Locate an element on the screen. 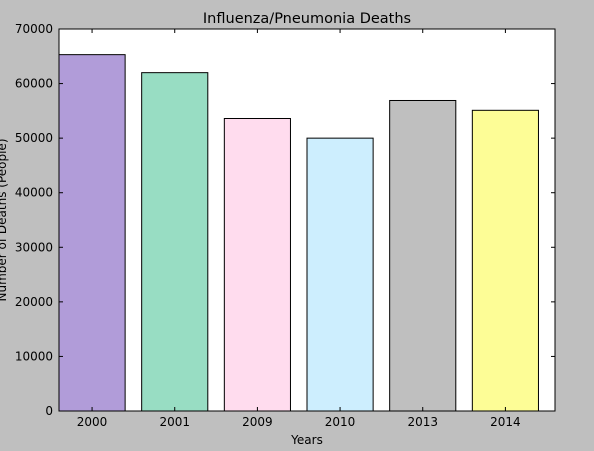 The image size is (594, 451). bar-2001 is located at coordinates (175, 242).